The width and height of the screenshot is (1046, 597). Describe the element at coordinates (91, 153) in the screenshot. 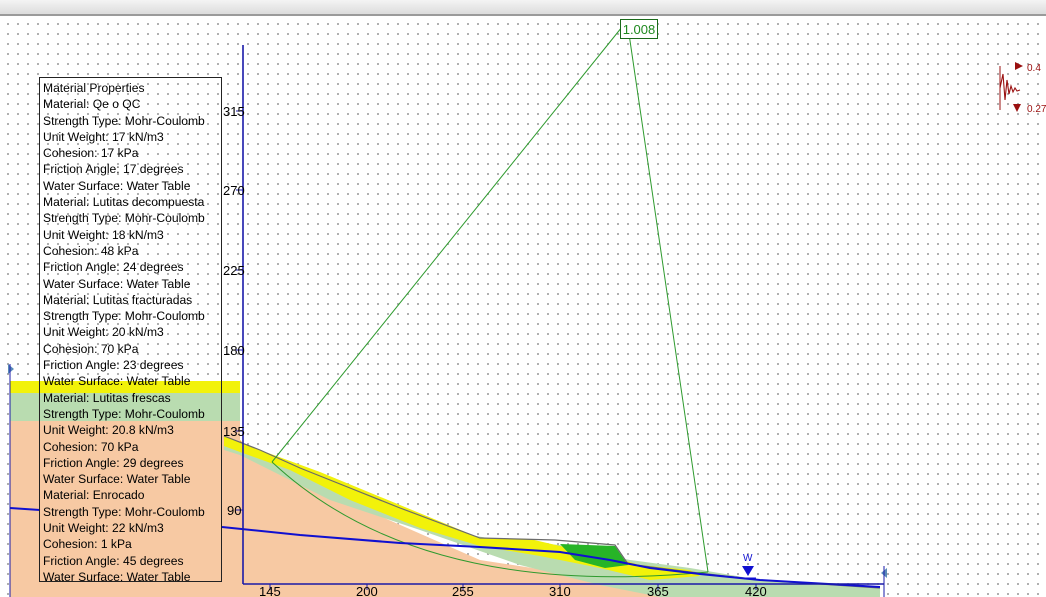

I see `material-cohesion: Cohesion: 17 kPa` at that location.